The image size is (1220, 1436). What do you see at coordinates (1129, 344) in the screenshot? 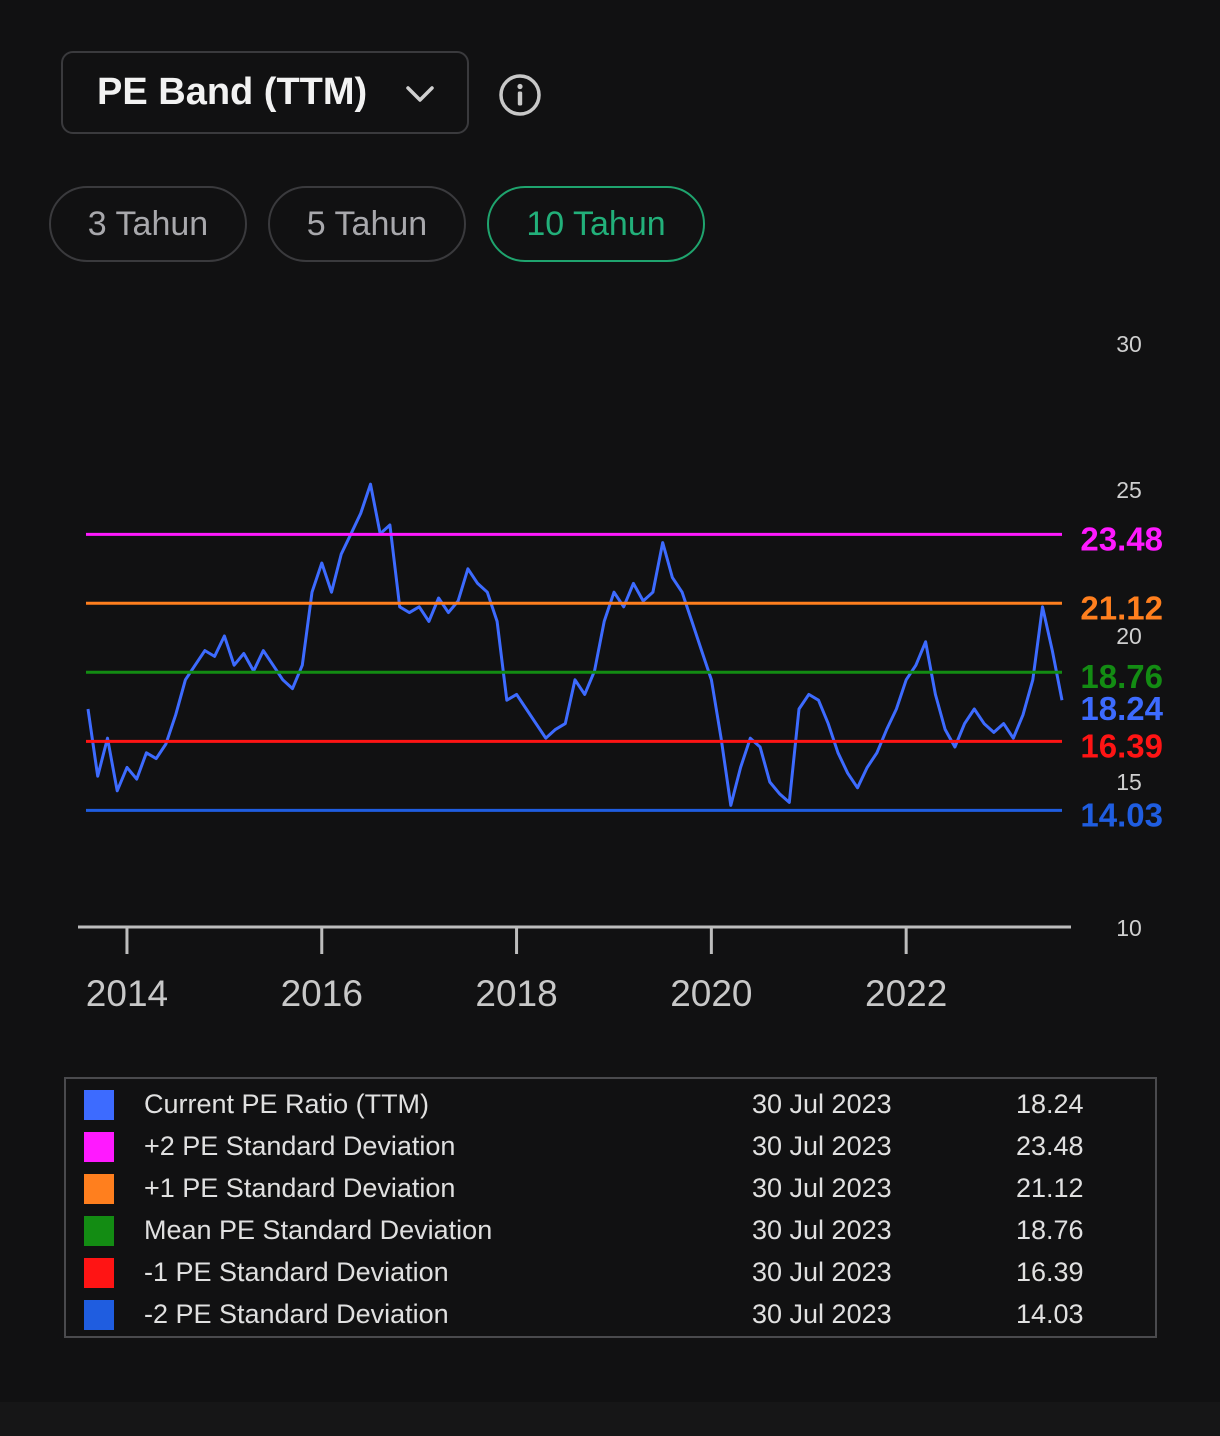
I see `y-tick-label: 30` at bounding box center [1129, 344].